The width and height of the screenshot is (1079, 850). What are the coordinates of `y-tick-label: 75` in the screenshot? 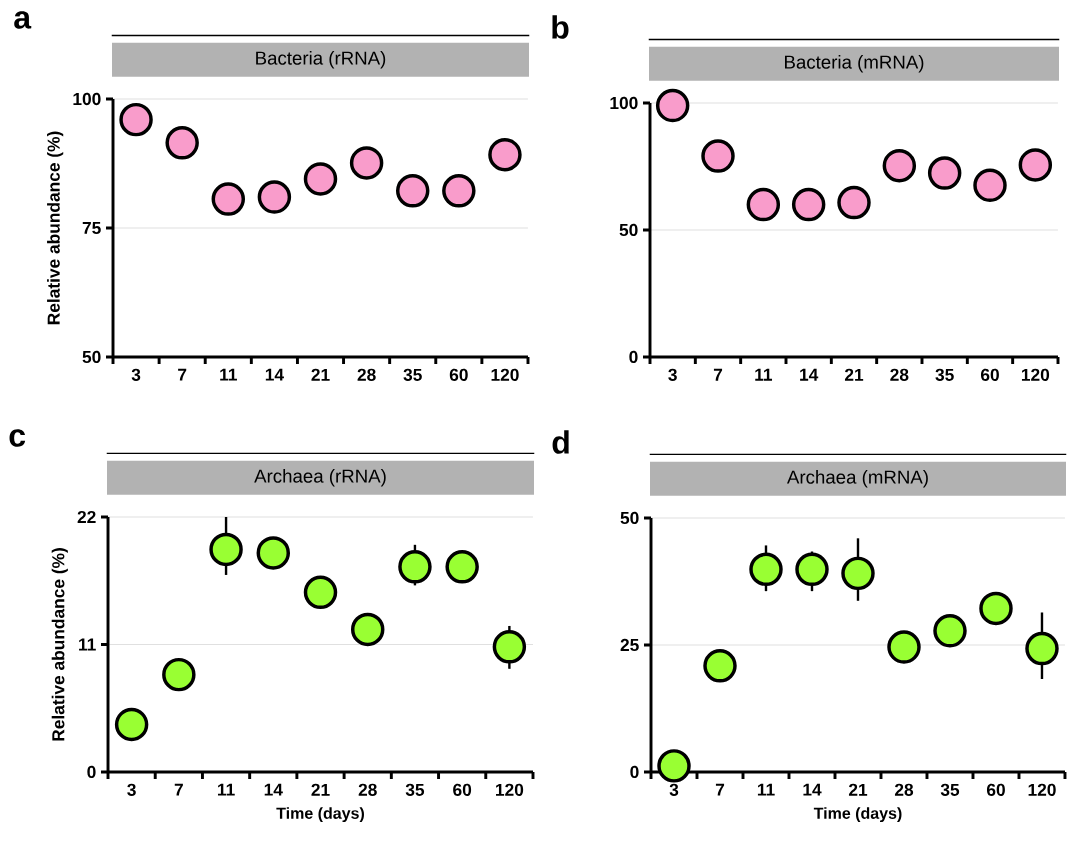 It's located at (91, 228).